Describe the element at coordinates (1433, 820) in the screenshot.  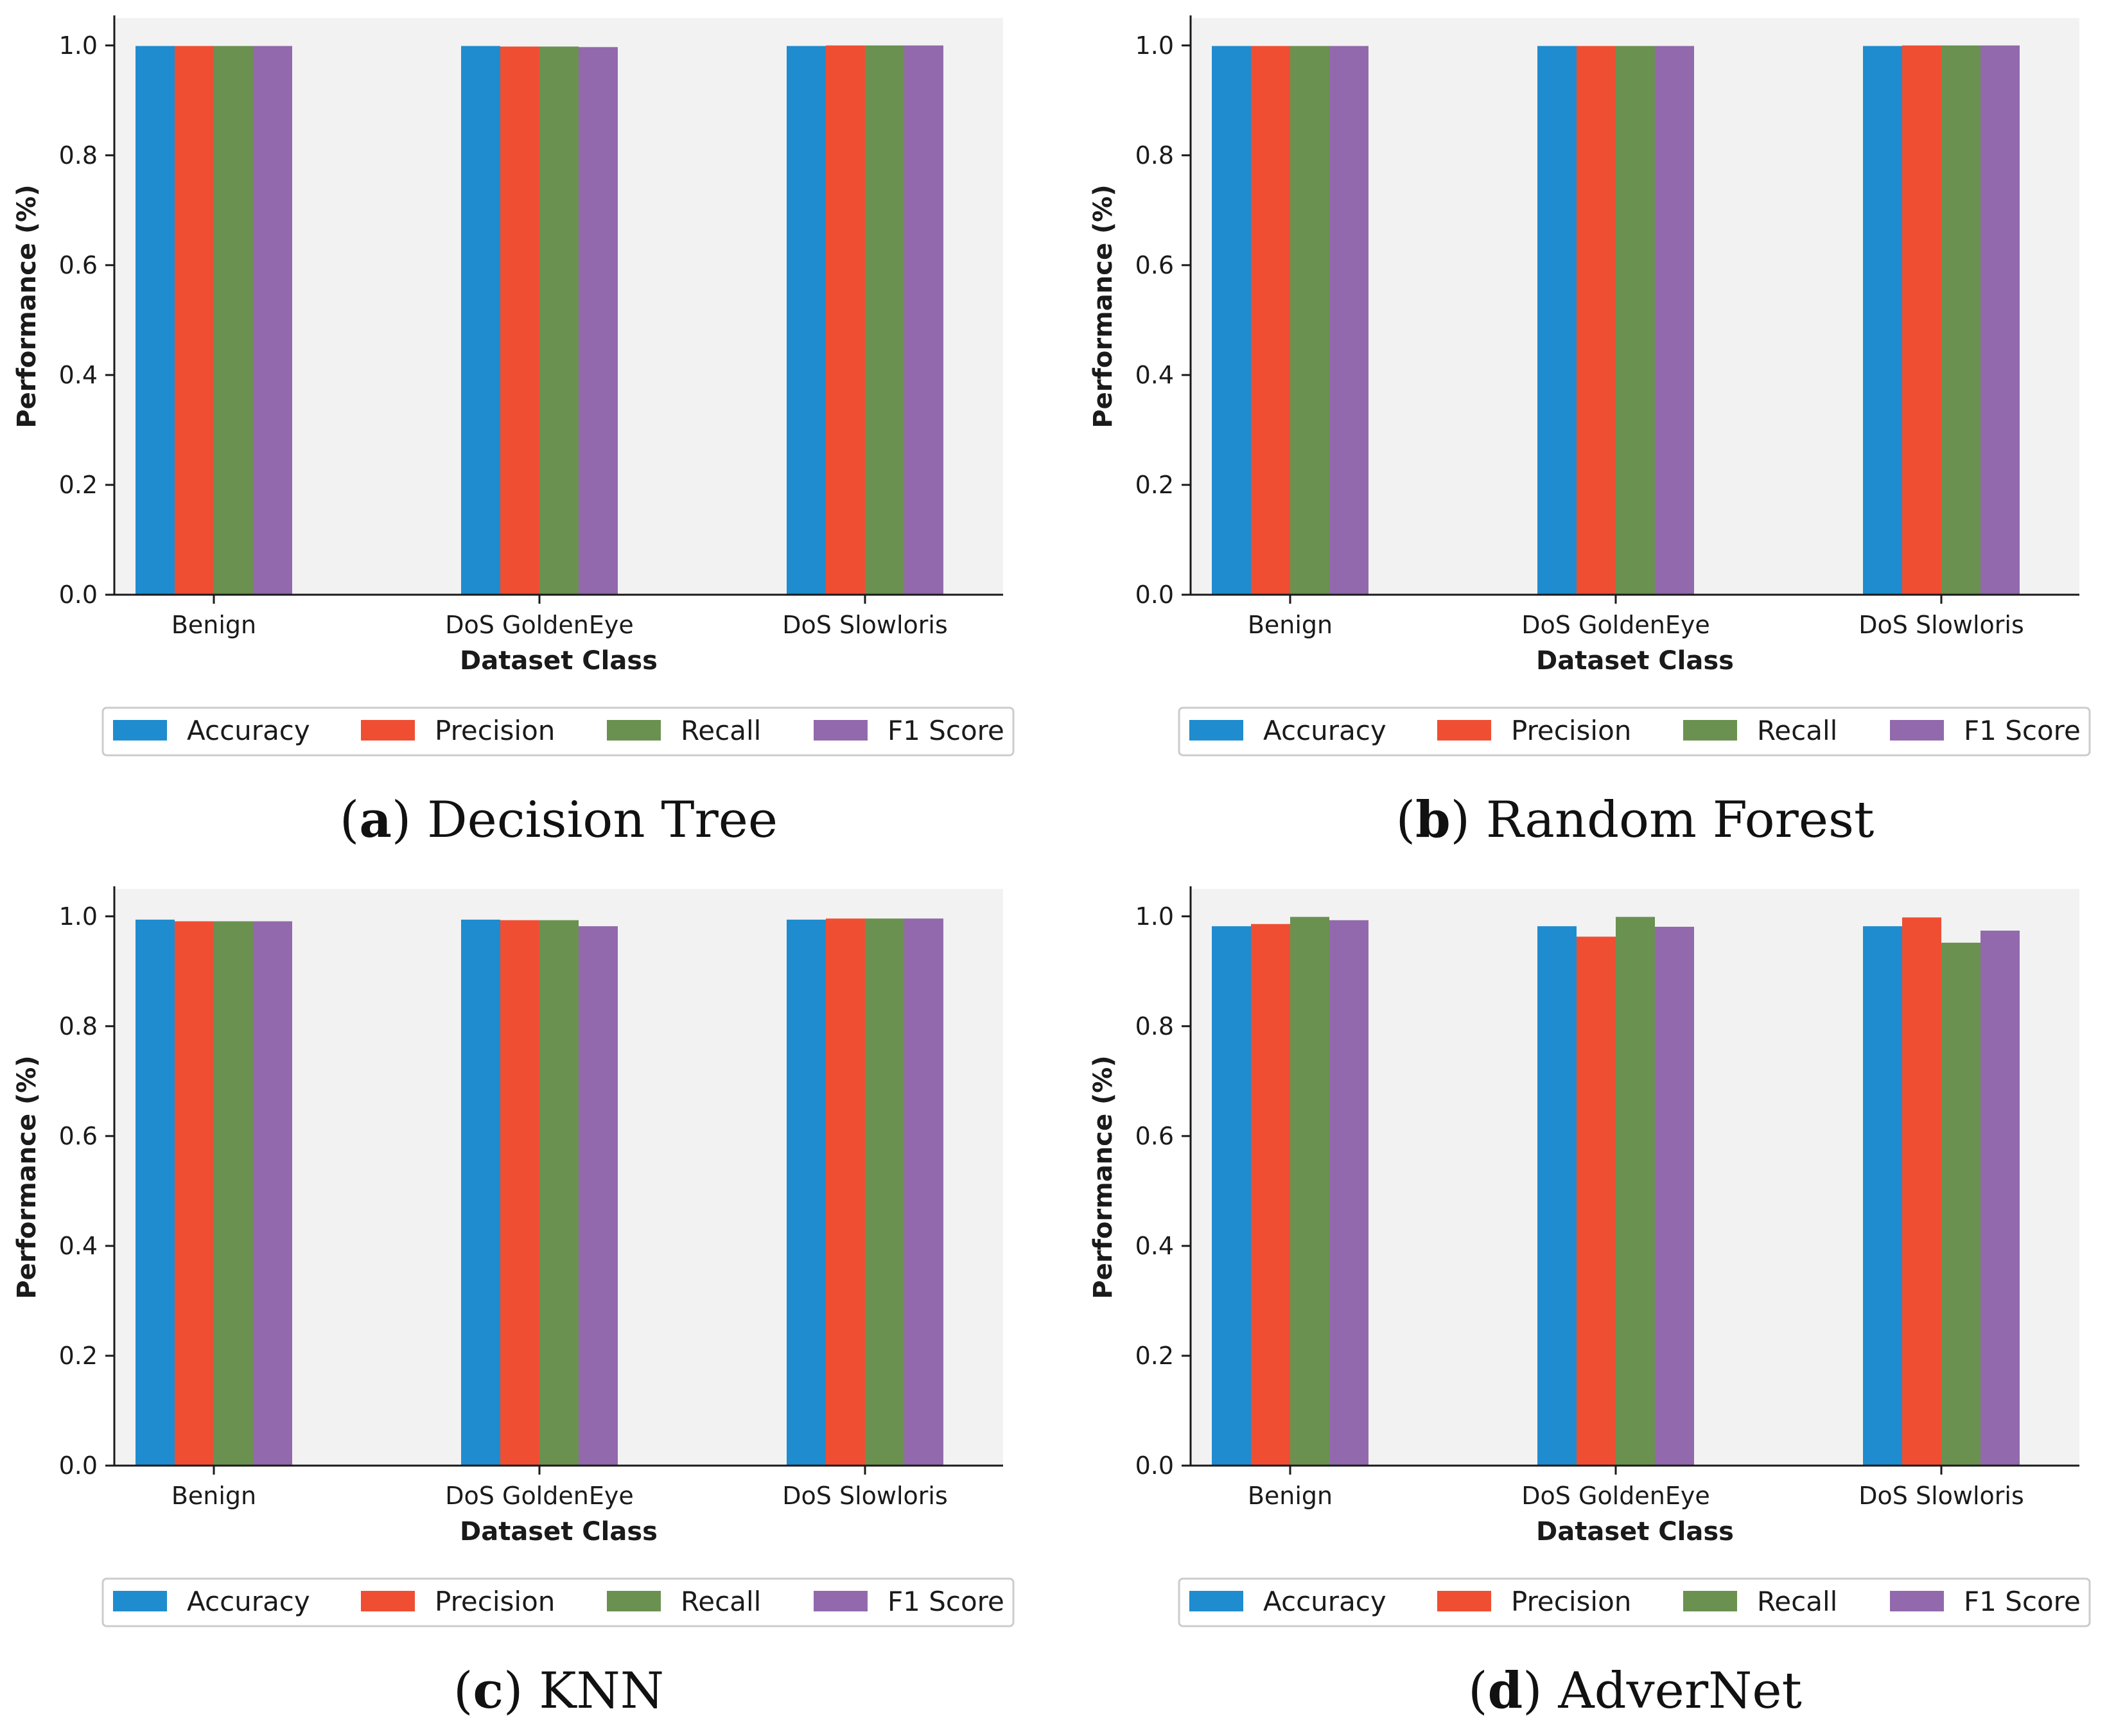
I see `caption-letter: b` at that location.